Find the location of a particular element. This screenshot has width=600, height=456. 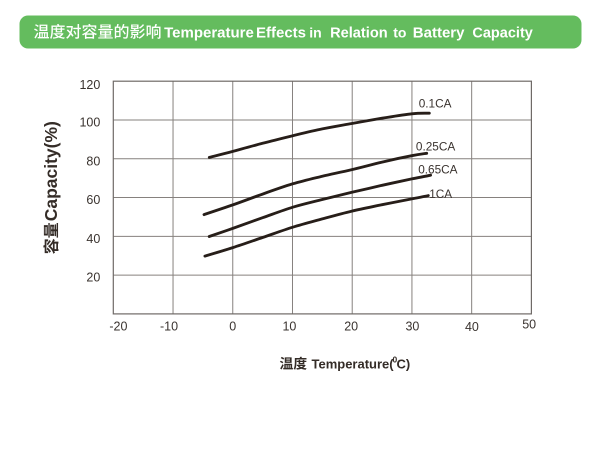

svg-text: C) is located at coordinates (404, 364).